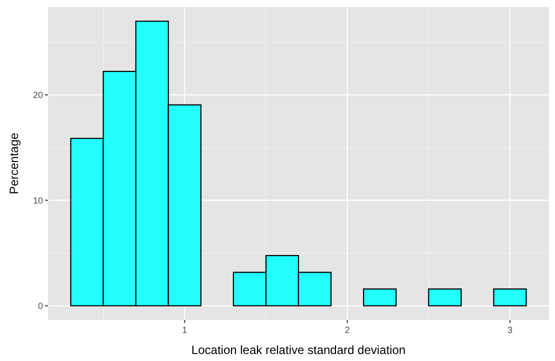 This screenshot has height=361, width=555. What do you see at coordinates (14, 163) in the screenshot?
I see `y-axis-title: Percentage` at bounding box center [14, 163].